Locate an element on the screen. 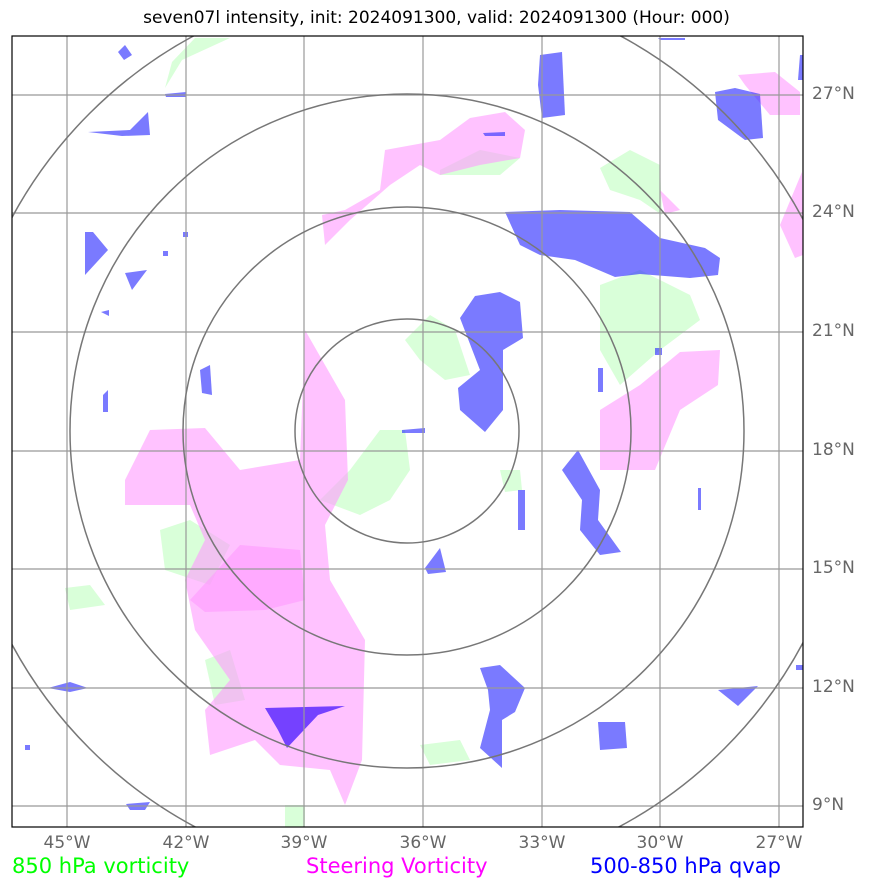 This screenshot has height=891, width=873. lat-label-18: 18°N is located at coordinates (833, 450).